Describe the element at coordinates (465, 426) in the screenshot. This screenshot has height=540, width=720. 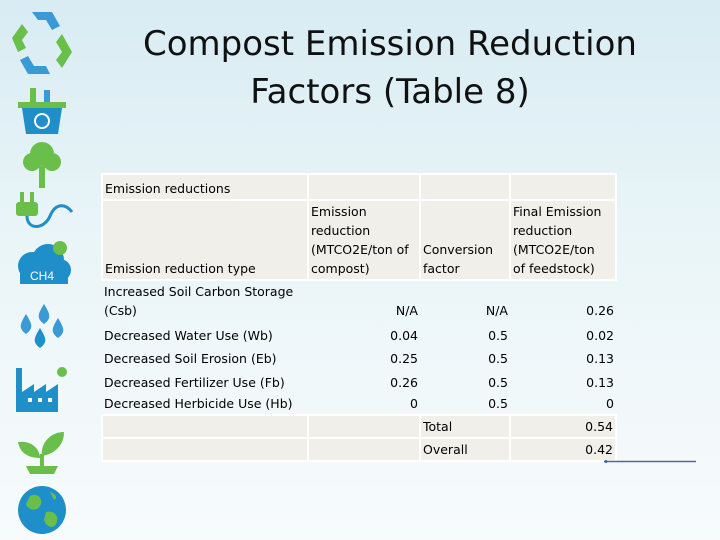
I see `total-label: Total` at that location.